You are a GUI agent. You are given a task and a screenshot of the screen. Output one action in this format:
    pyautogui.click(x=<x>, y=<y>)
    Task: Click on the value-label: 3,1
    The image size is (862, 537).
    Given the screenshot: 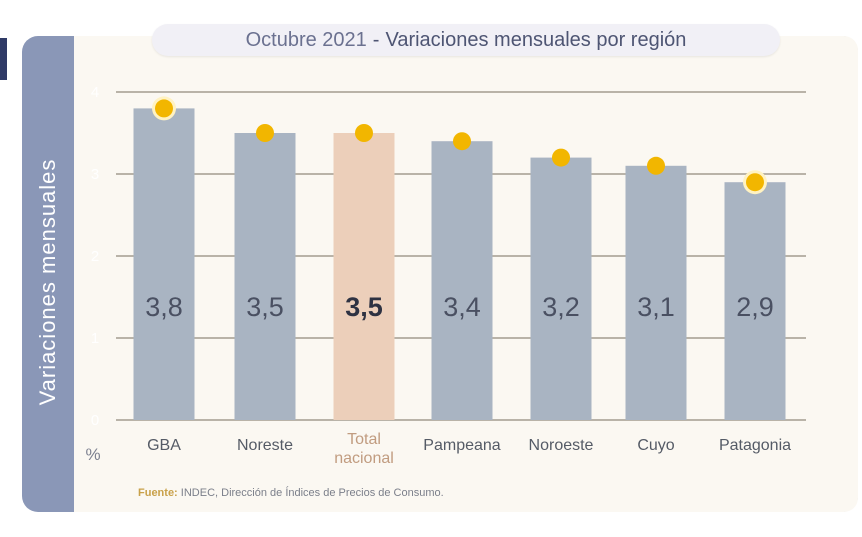 What is the action you would take?
    pyautogui.click(x=656, y=307)
    